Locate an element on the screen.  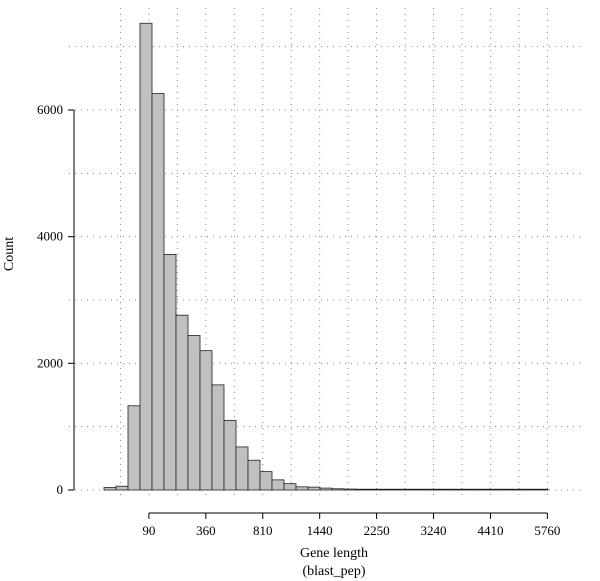
y-axis-title: Count is located at coordinates (9, 254).